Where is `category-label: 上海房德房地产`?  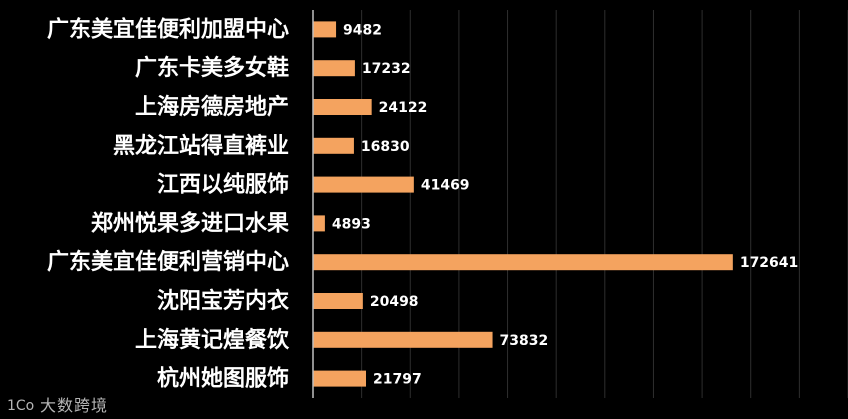 category-label: 上海房德房地产 is located at coordinates (212, 107).